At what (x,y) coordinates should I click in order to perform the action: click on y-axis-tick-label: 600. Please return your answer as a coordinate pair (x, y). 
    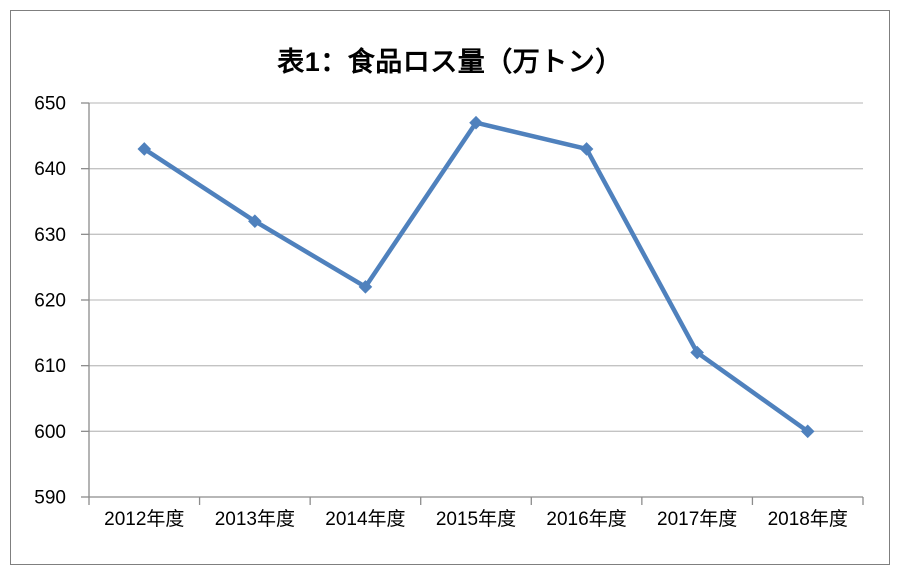
    Looking at the image, I should click on (50, 432).